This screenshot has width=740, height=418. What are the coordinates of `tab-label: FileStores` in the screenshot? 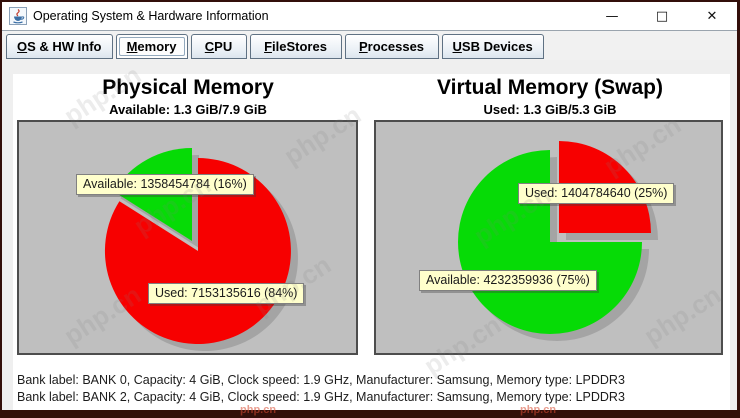 It's located at (295, 46).